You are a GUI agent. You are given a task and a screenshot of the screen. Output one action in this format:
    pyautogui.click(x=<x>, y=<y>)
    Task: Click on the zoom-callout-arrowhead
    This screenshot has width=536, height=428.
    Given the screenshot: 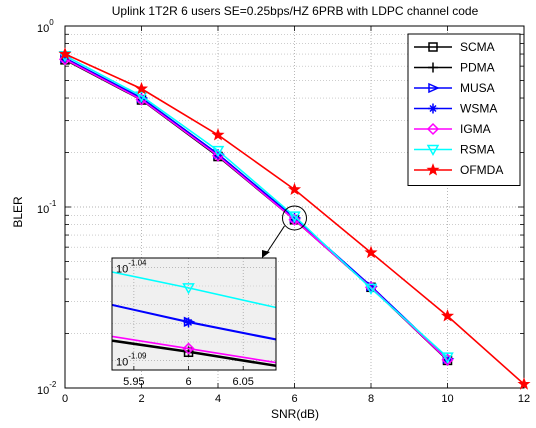 What is the action you would take?
    pyautogui.click(x=266, y=254)
    